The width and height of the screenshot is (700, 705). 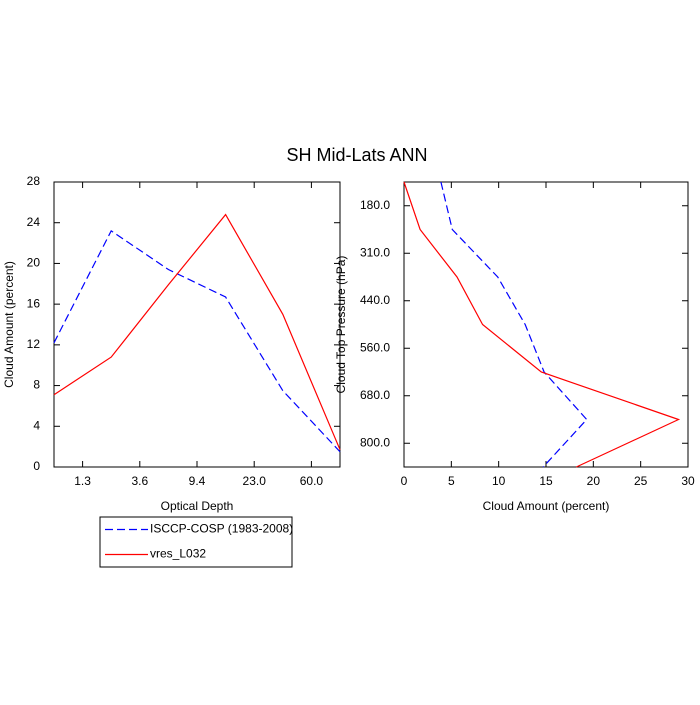 What do you see at coordinates (404, 481) in the screenshot?
I see `x-tick-label: 0` at bounding box center [404, 481].